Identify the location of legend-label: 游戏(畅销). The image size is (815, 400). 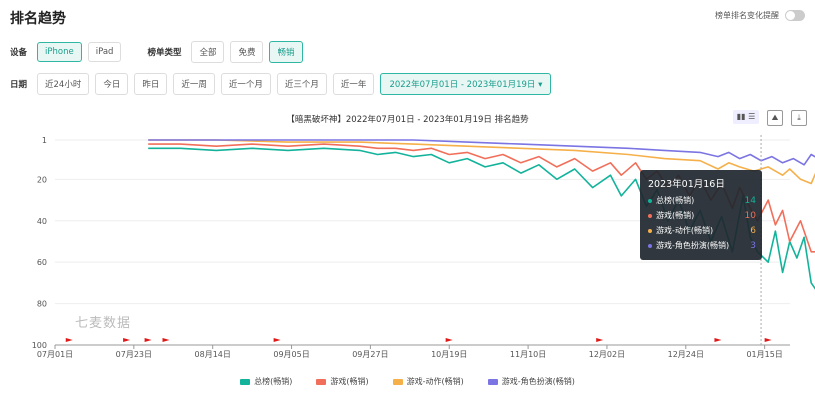
(349, 381).